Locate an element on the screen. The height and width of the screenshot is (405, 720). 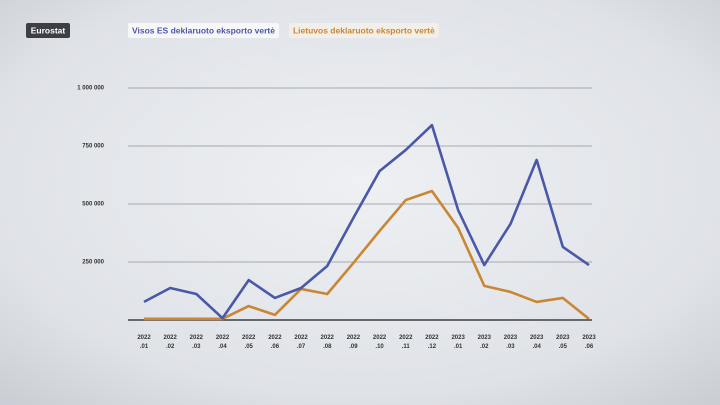
y-tick-label: 500 000 is located at coordinates (93, 205).